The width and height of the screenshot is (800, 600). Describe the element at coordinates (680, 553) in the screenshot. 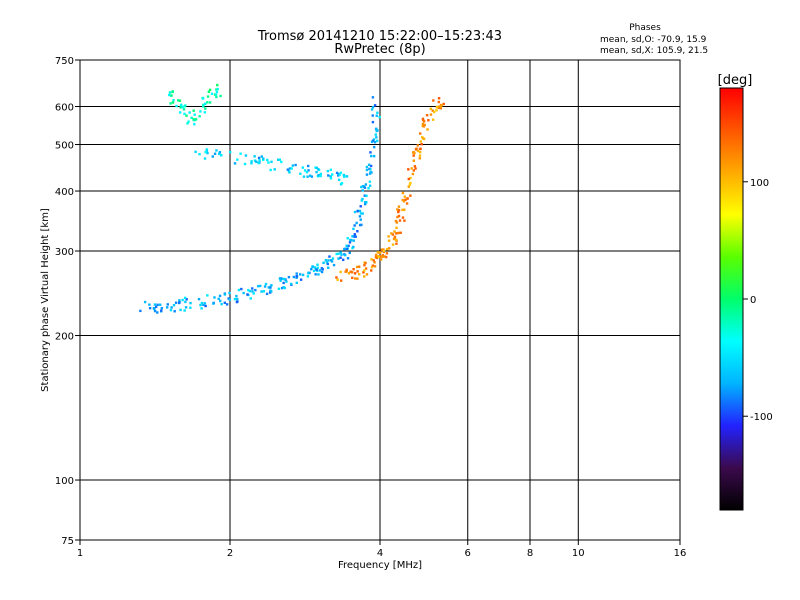

I see `x-tick-label: 16` at that location.